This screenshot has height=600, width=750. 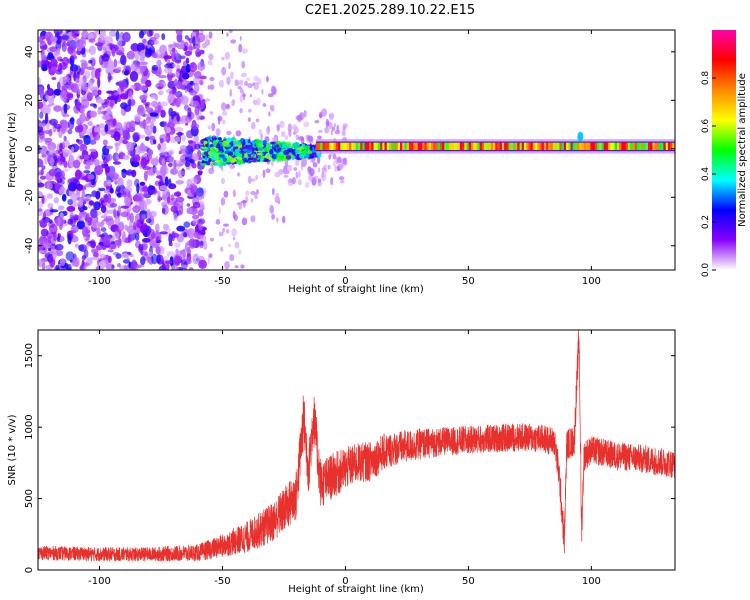 What do you see at coordinates (99, 581) in the screenshot?
I see `snr-x-tick-label: -100` at bounding box center [99, 581].